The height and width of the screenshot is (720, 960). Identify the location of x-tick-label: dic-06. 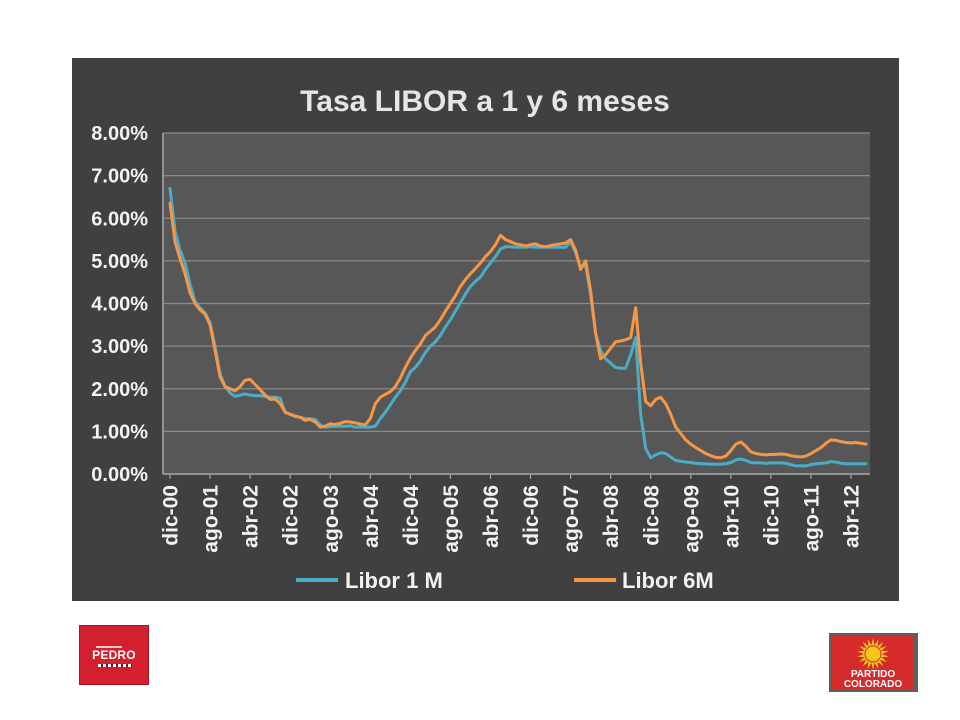
(531, 515).